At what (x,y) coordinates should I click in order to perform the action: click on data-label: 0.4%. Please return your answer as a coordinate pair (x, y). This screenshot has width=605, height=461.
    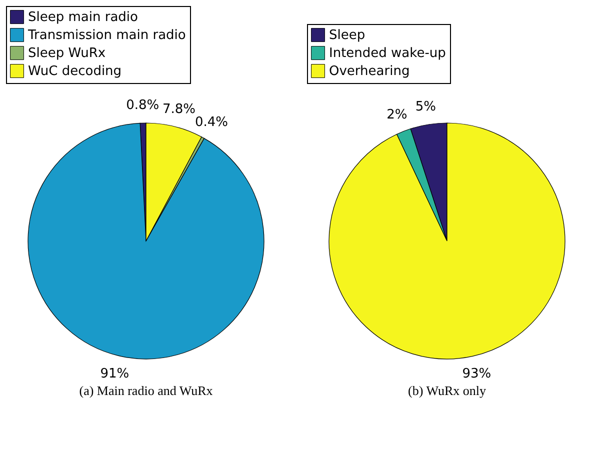
    Looking at the image, I should click on (211, 122).